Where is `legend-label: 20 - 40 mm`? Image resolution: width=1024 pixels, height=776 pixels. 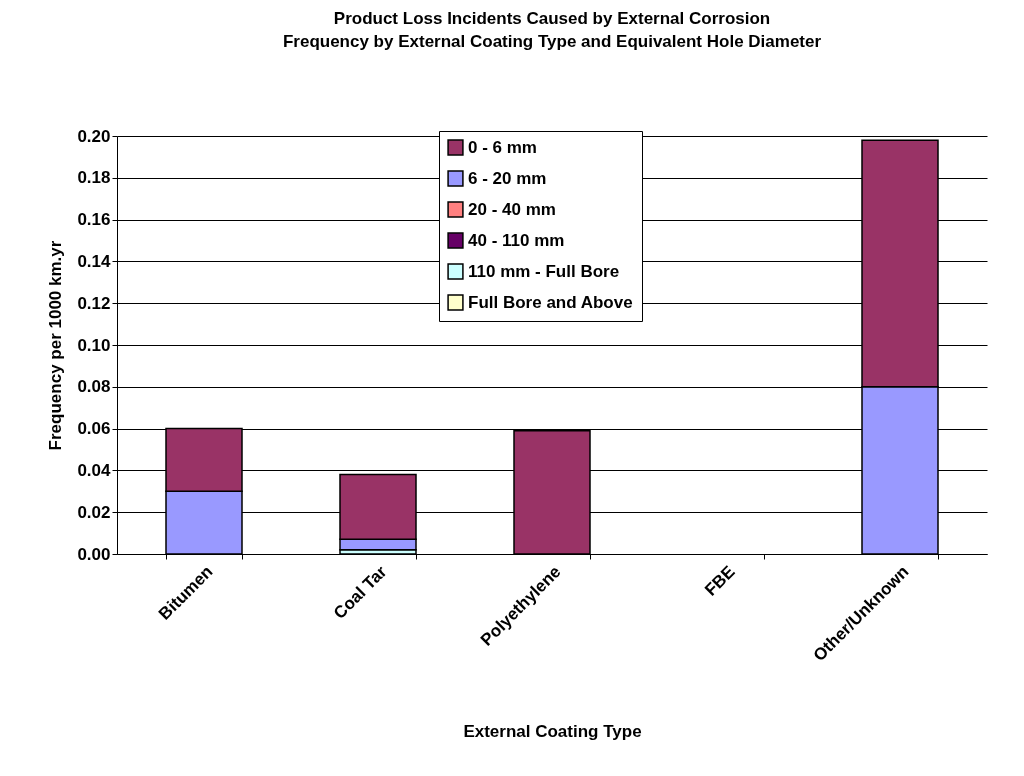 legend-label: 20 - 40 mm is located at coordinates (512, 209).